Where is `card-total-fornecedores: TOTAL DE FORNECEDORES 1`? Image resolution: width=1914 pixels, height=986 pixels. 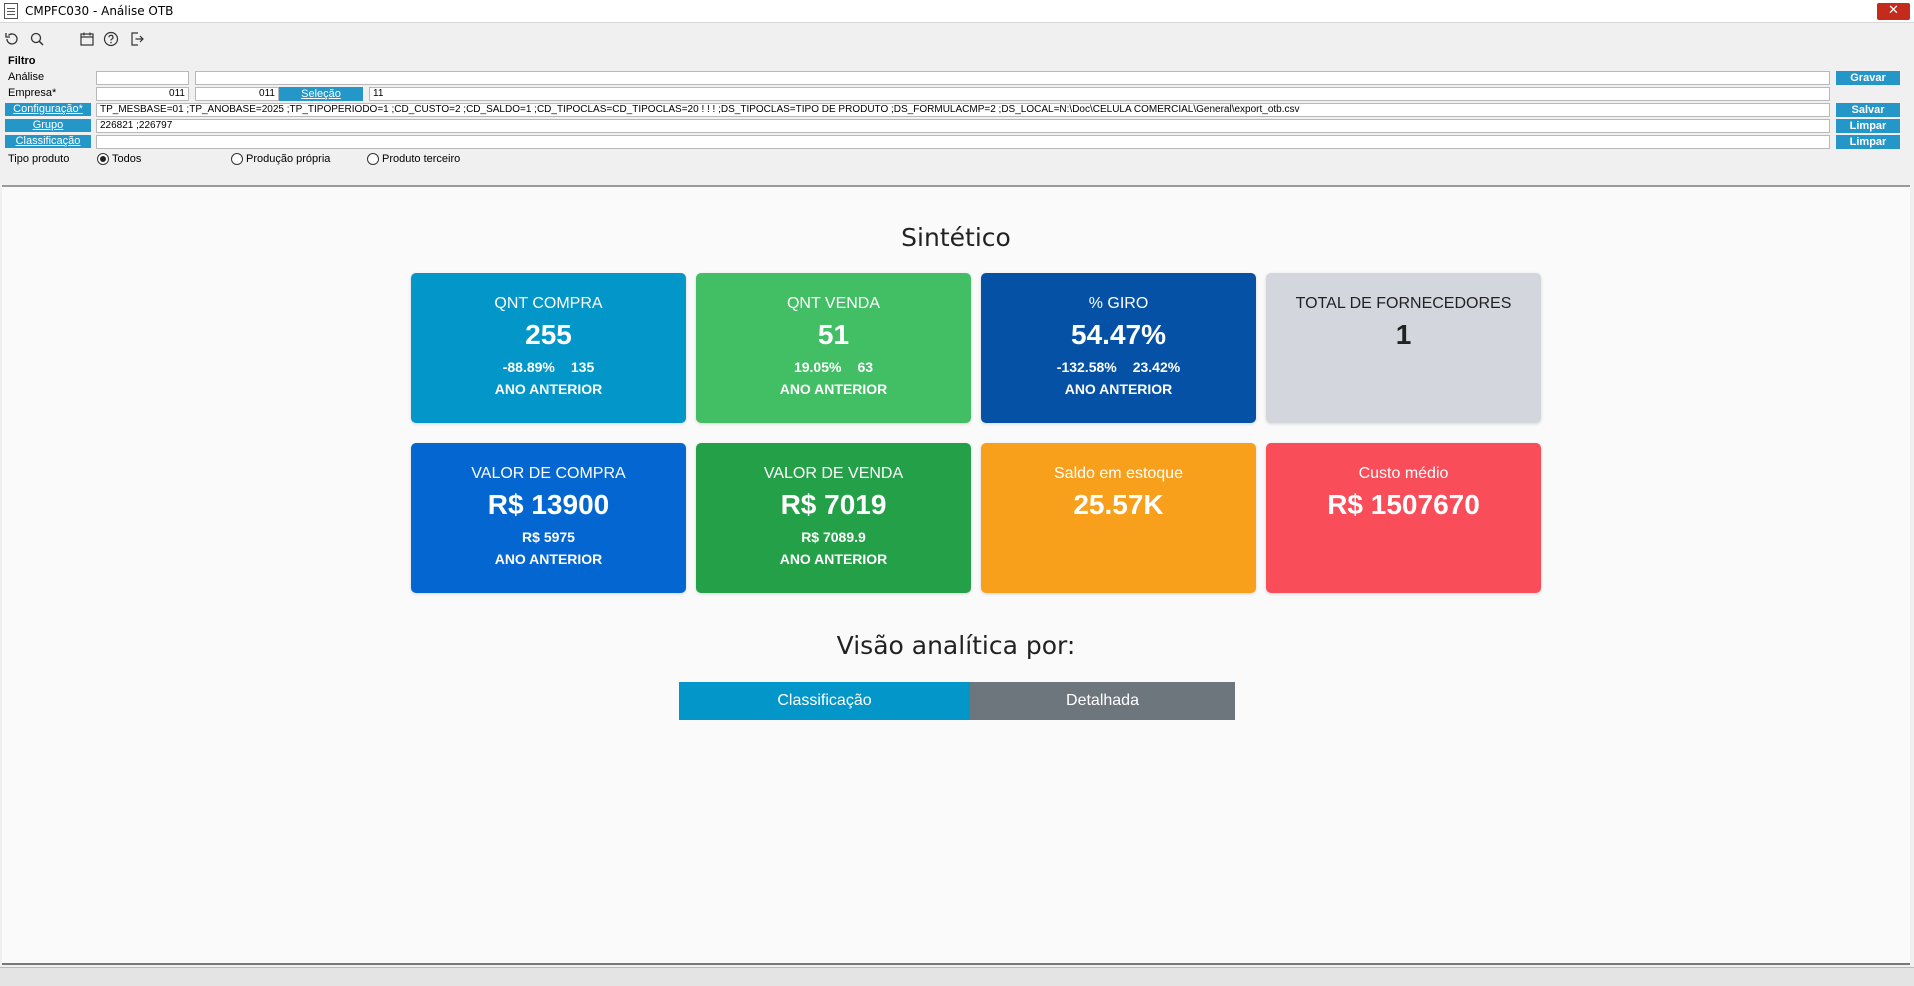
card-total-fornecedores: TOTAL DE FORNECEDORES 1 is located at coordinates (1403, 348).